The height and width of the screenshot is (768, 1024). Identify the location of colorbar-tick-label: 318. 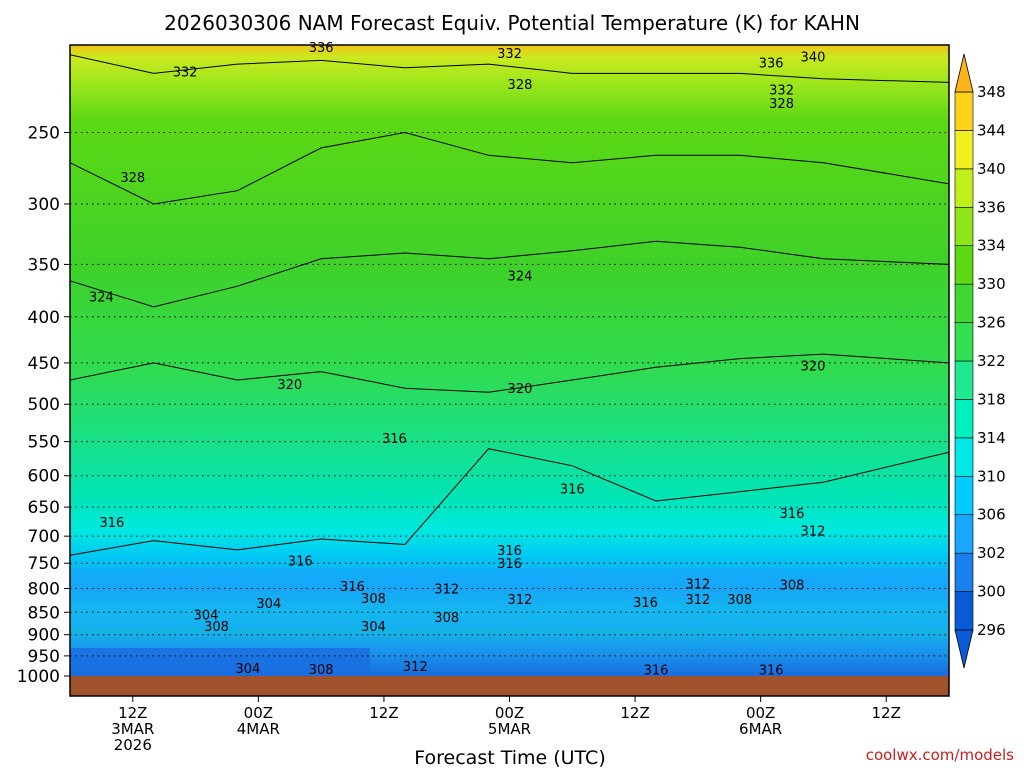
(991, 399).